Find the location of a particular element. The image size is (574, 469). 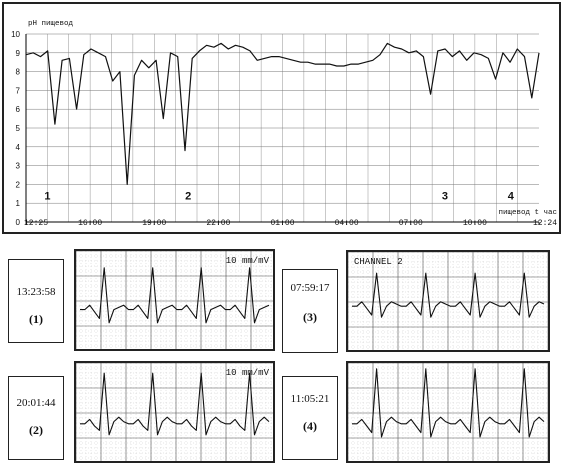

ecg-time-3: 07:59:17 is located at coordinates (310, 288).